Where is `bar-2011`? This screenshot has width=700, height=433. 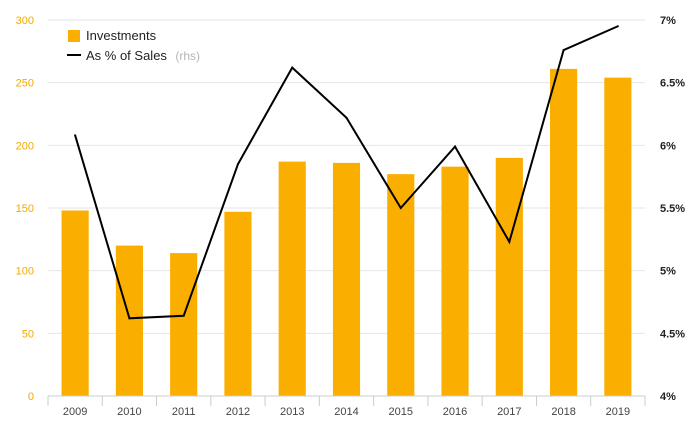 bar-2011 is located at coordinates (184, 324).